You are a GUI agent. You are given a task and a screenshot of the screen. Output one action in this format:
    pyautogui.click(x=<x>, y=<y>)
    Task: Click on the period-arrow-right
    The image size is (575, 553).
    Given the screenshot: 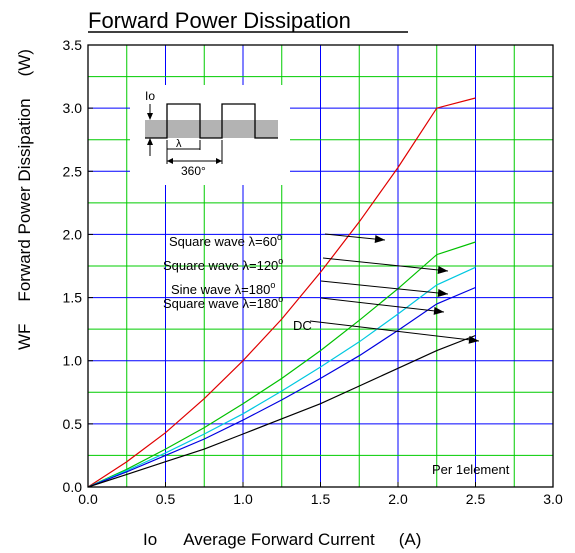 What is the action you would take?
    pyautogui.click(x=219, y=161)
    